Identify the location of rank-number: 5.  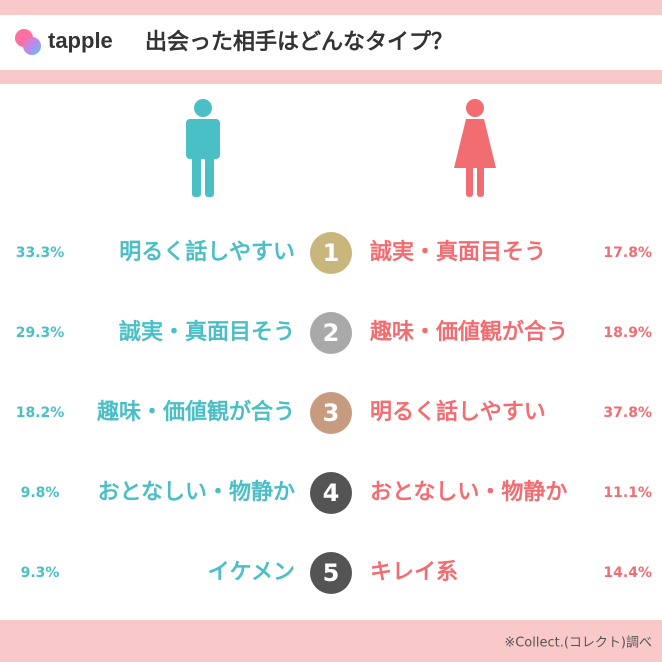
(331, 573).